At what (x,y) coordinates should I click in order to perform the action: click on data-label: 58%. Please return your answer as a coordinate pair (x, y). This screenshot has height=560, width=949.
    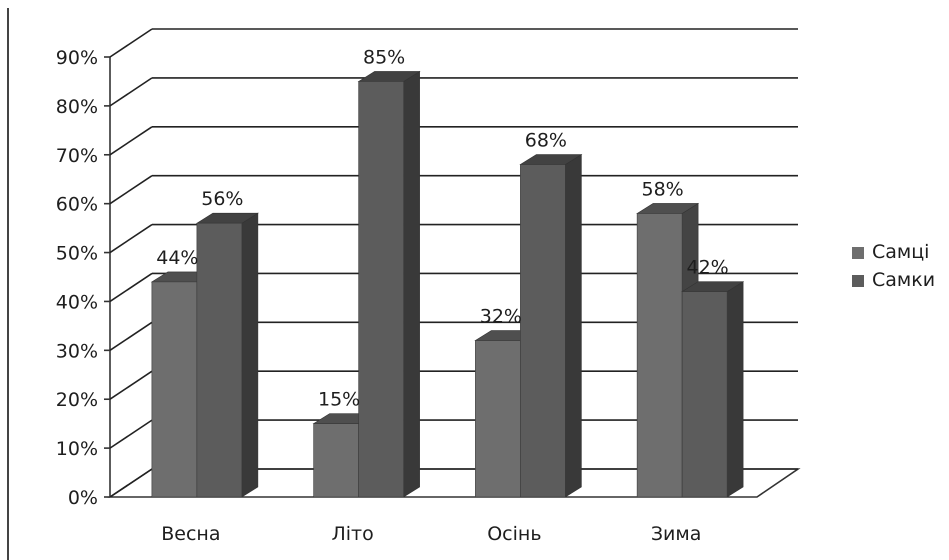
    Looking at the image, I should click on (663, 189).